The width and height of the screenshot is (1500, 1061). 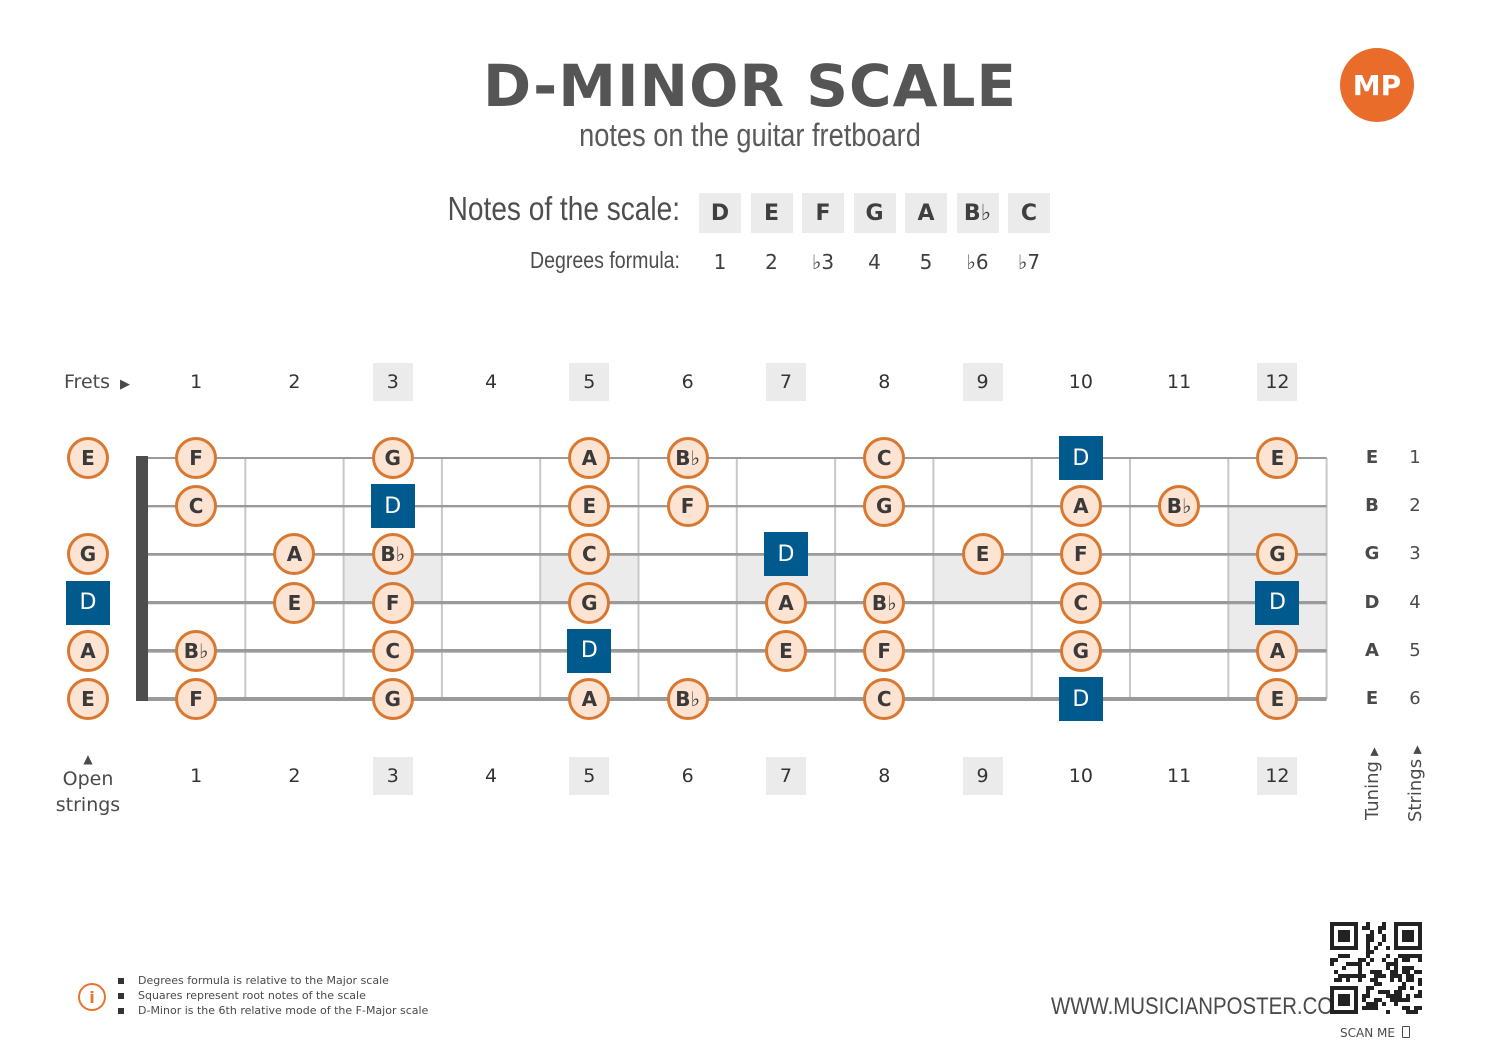 I want to click on bottom-fret-number: 8, so click(x=884, y=776).